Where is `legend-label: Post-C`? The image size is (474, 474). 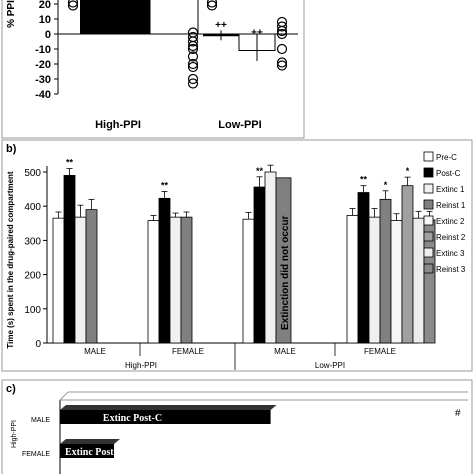
legend-label: Post-C is located at coordinates (448, 173).